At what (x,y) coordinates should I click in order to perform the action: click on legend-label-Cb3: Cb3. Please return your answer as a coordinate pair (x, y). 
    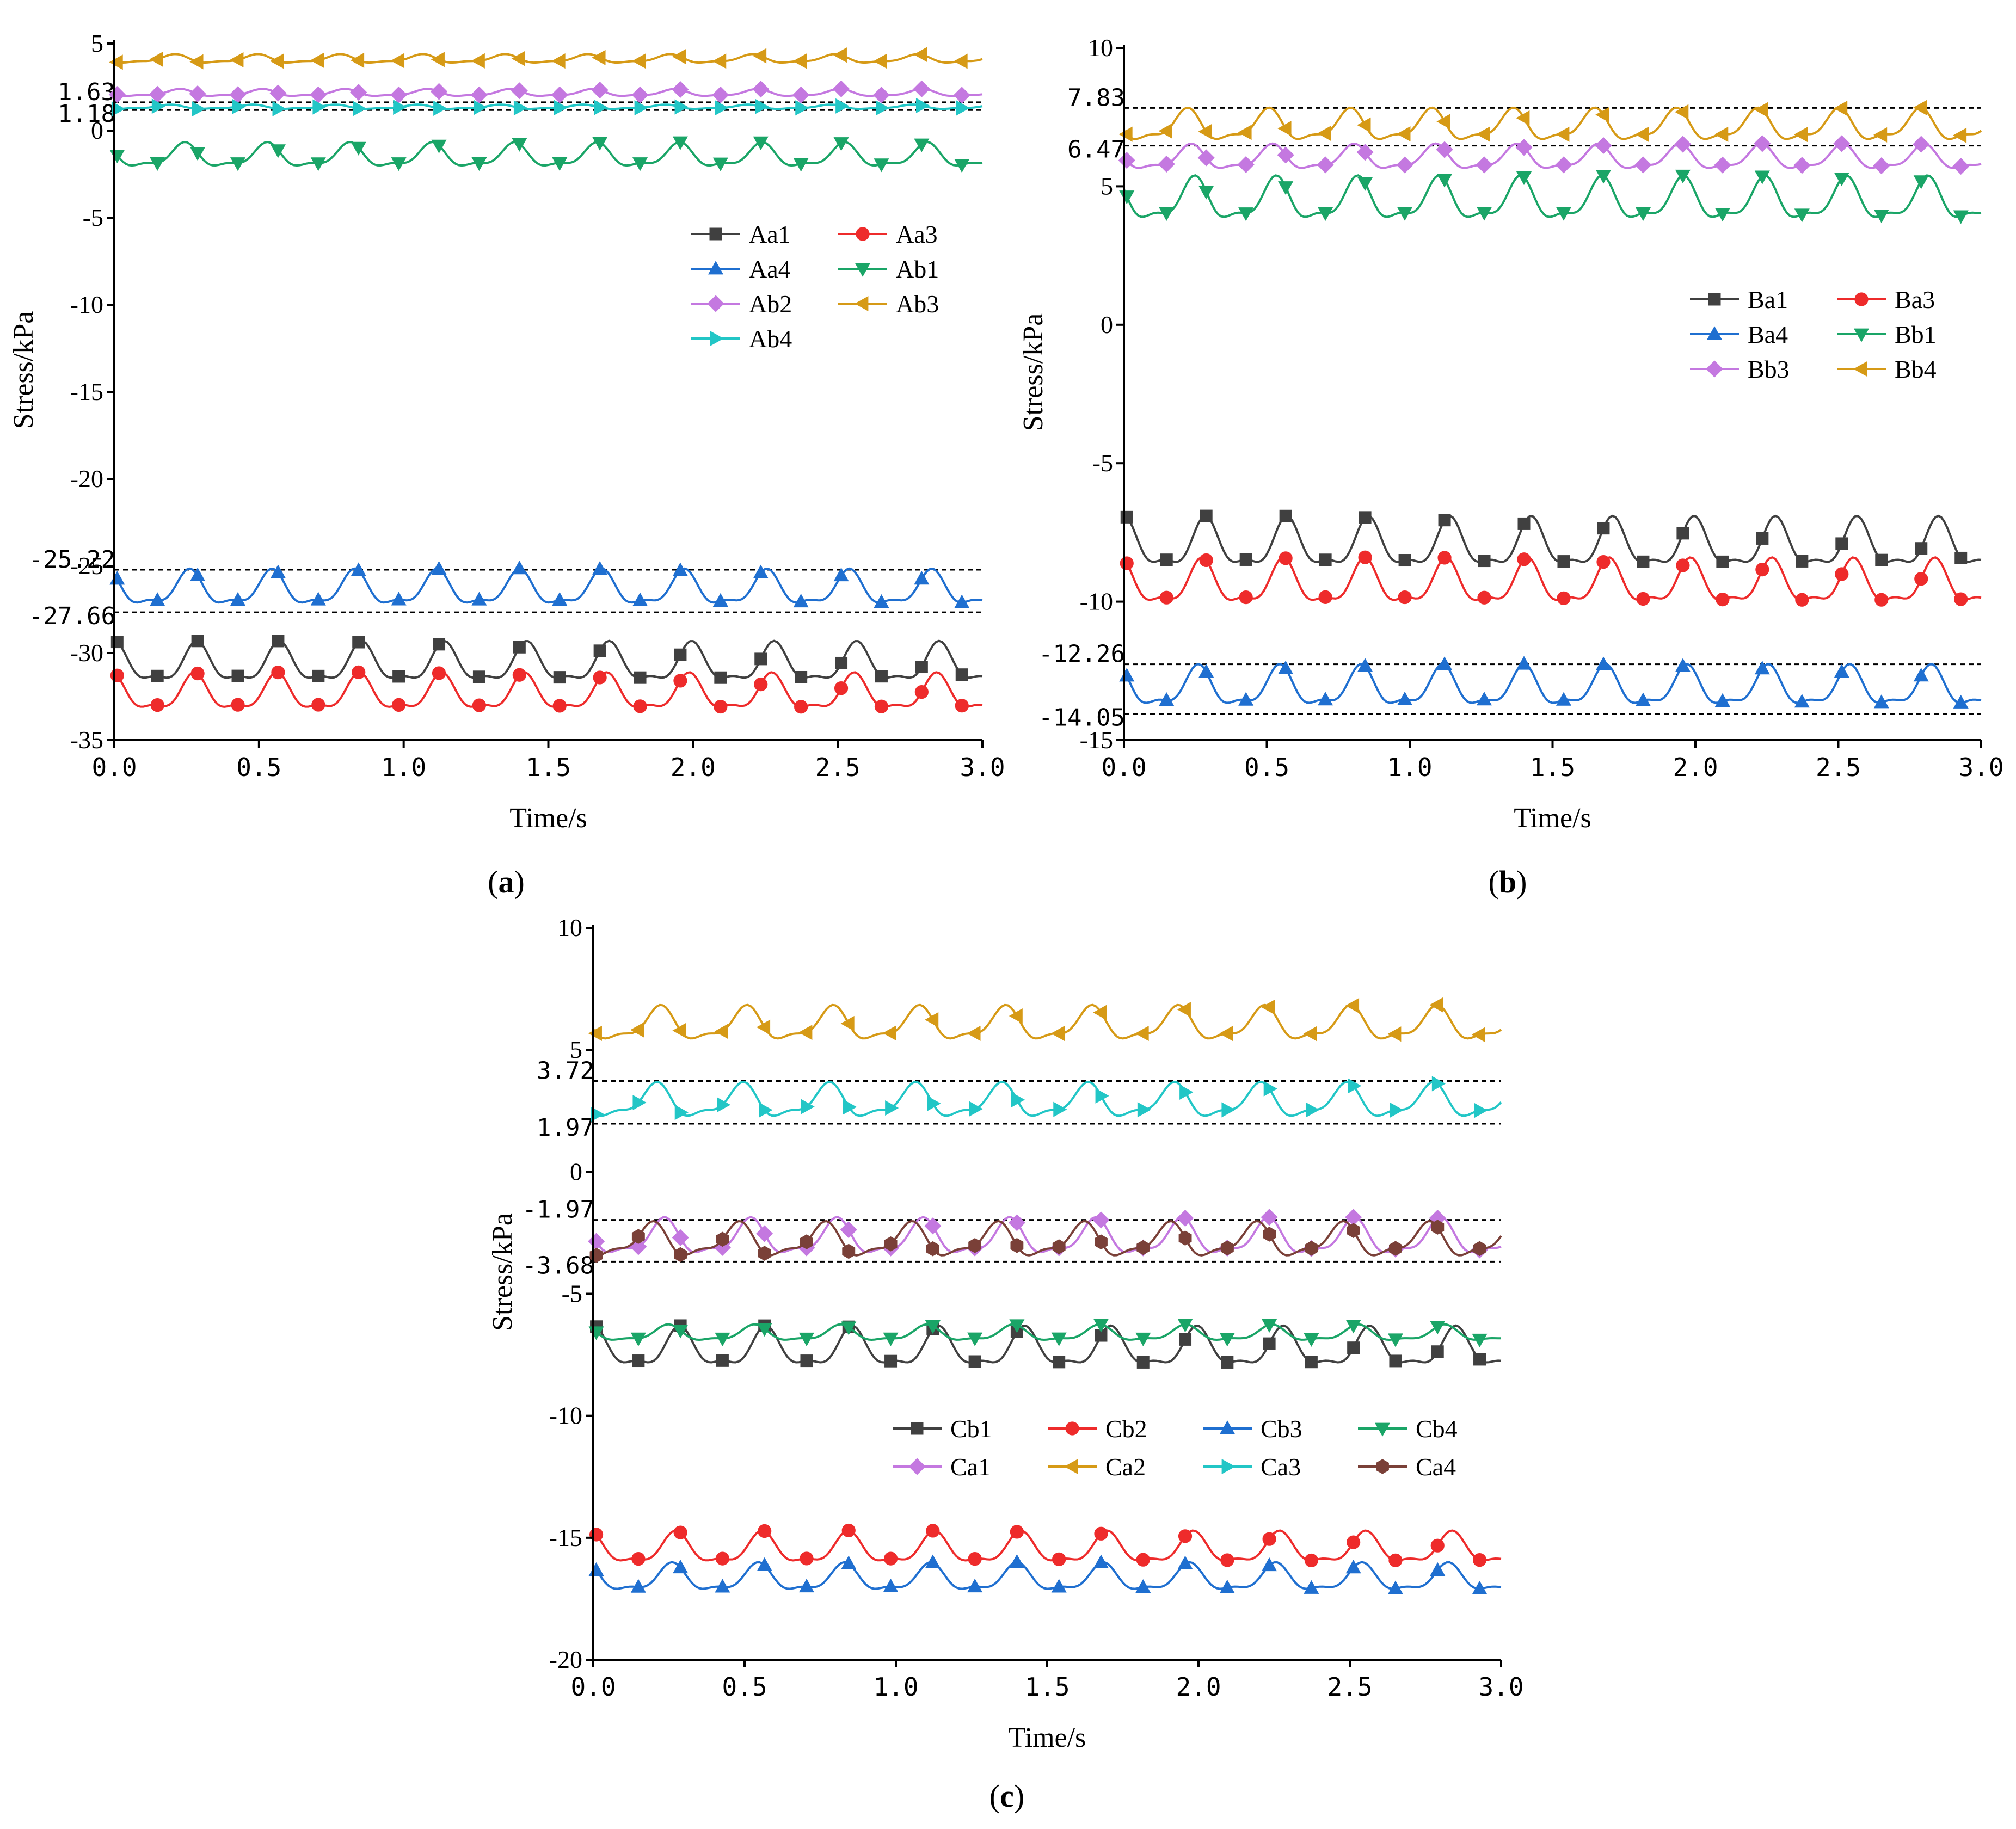
    Looking at the image, I should click on (1281, 1429).